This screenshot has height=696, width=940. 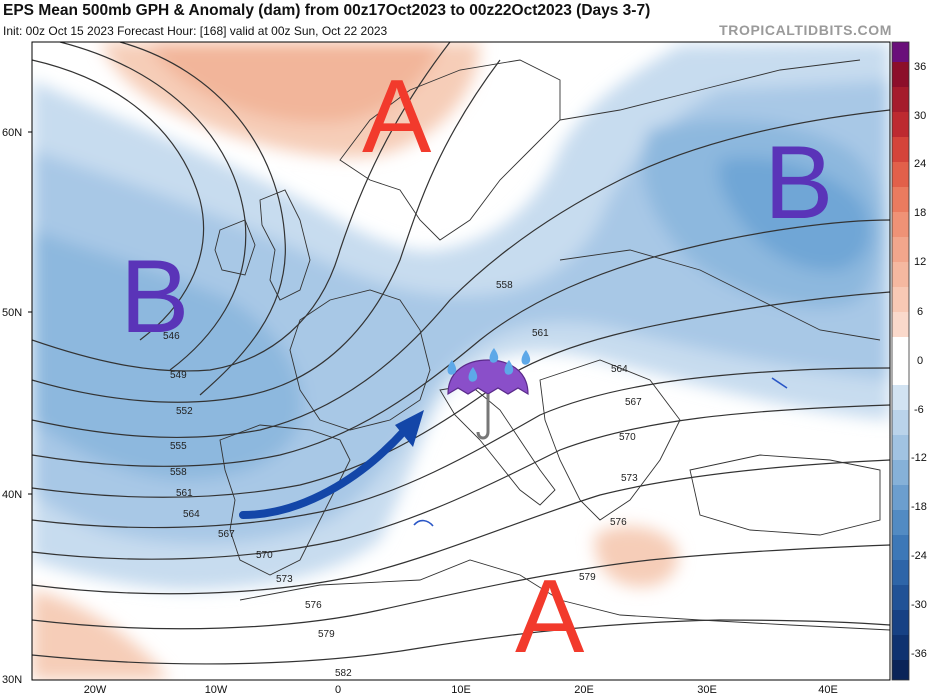 I want to click on high-pressure-label-south: A, so click(x=550, y=617).